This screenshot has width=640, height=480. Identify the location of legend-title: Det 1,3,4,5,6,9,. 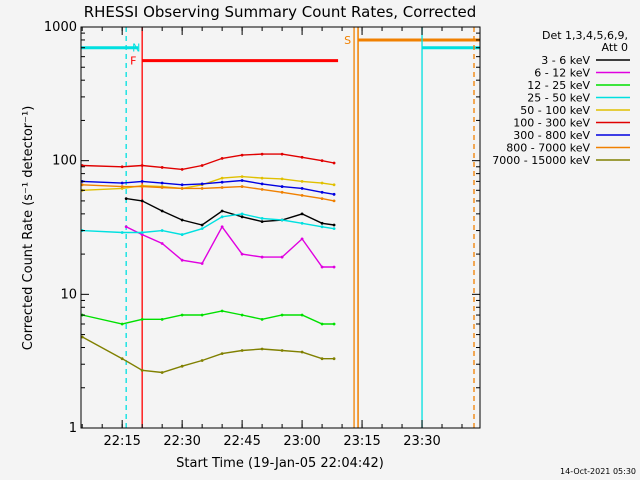
(585, 35).